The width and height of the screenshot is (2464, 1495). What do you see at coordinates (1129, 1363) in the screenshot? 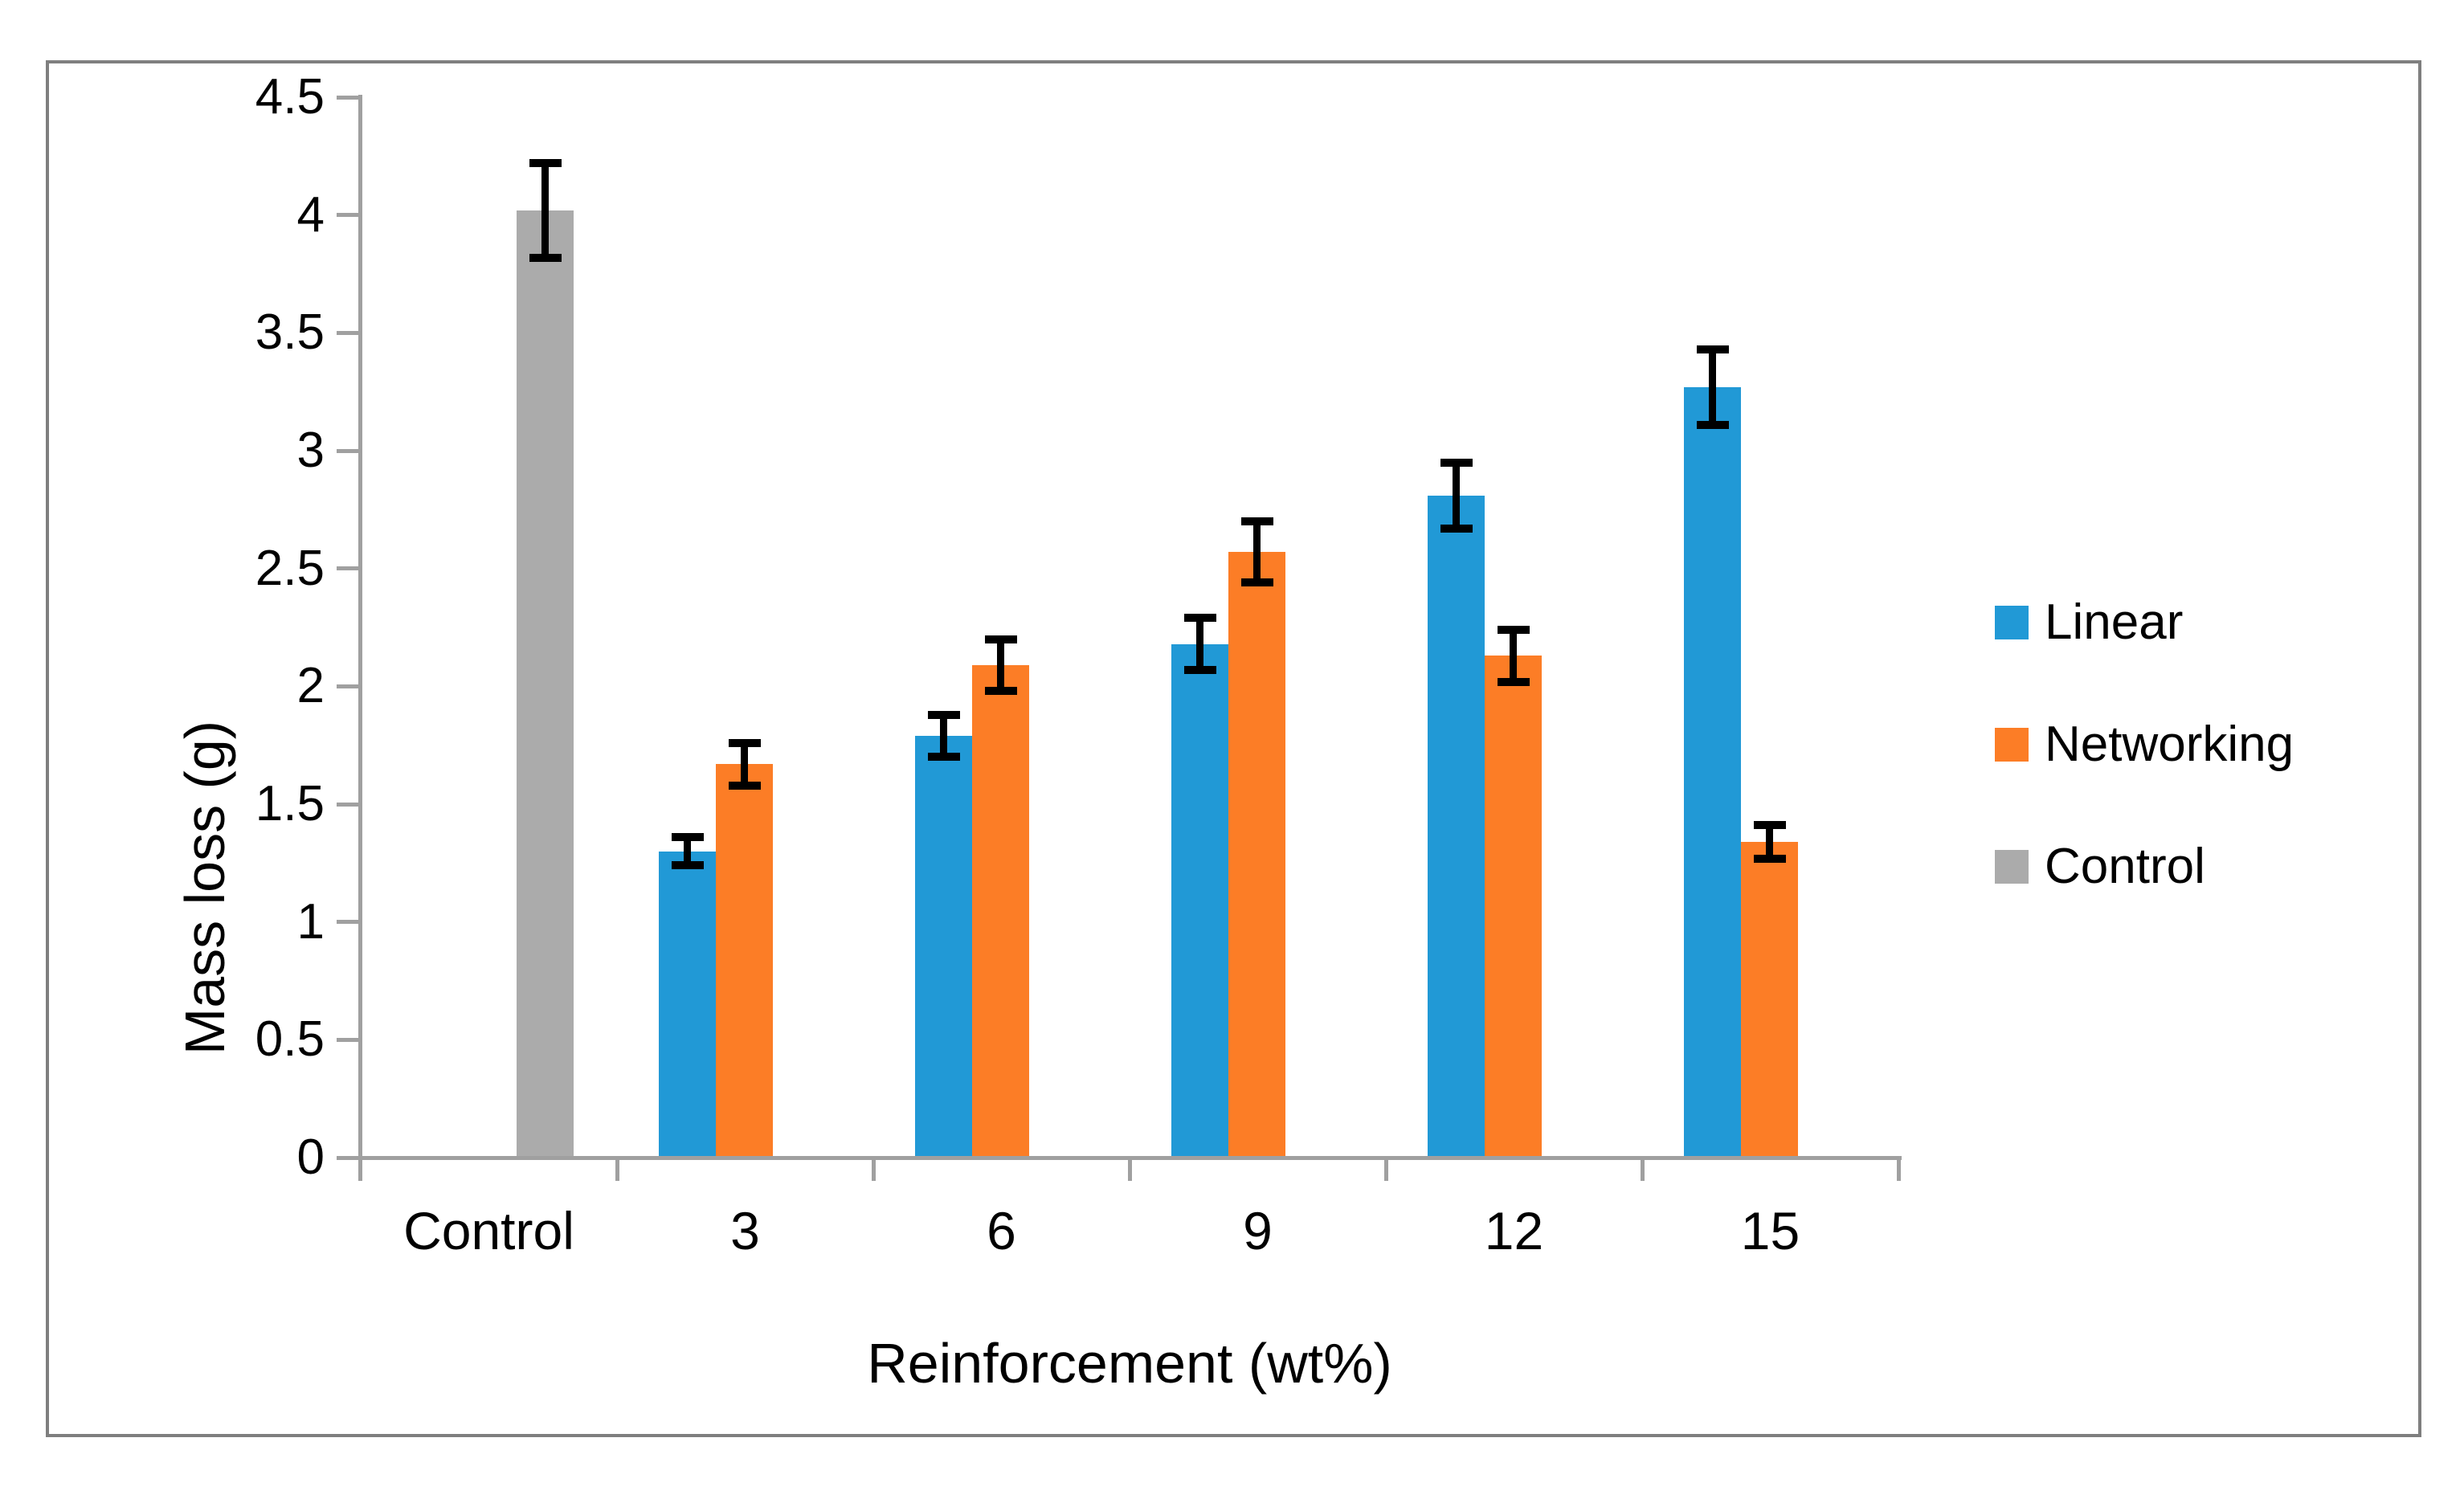
I see `x-axis-title: Reinforcement (wt%)` at bounding box center [1129, 1363].